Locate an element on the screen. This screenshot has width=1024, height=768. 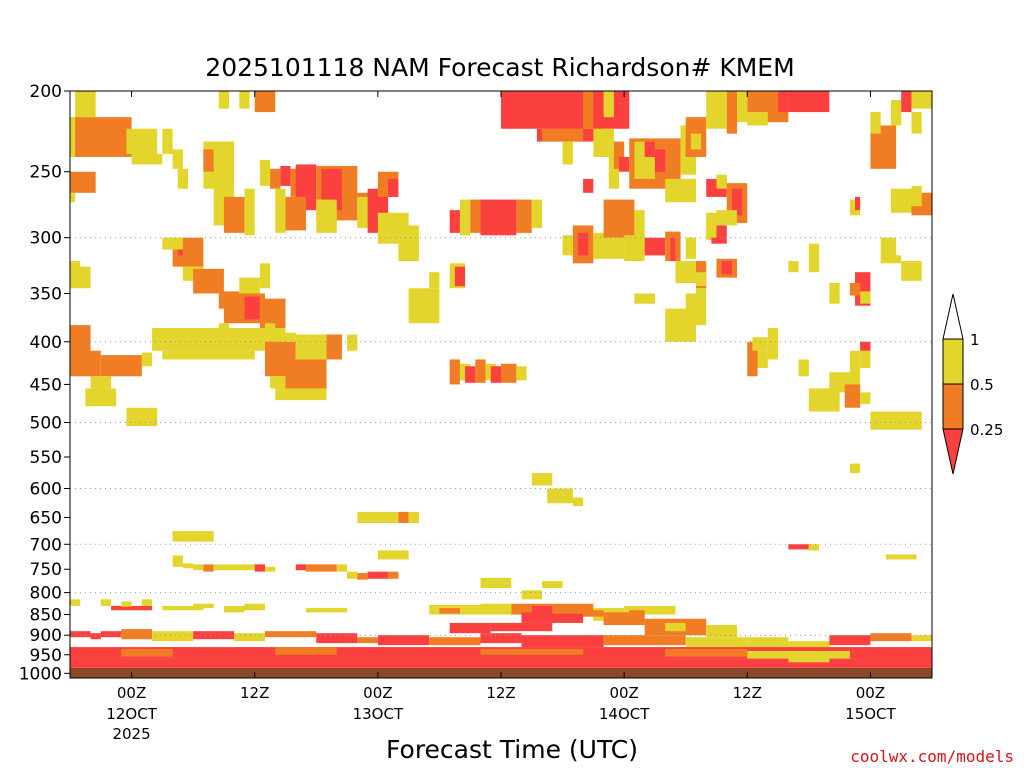
y-tick-label: 900 is located at coordinates (46, 636).